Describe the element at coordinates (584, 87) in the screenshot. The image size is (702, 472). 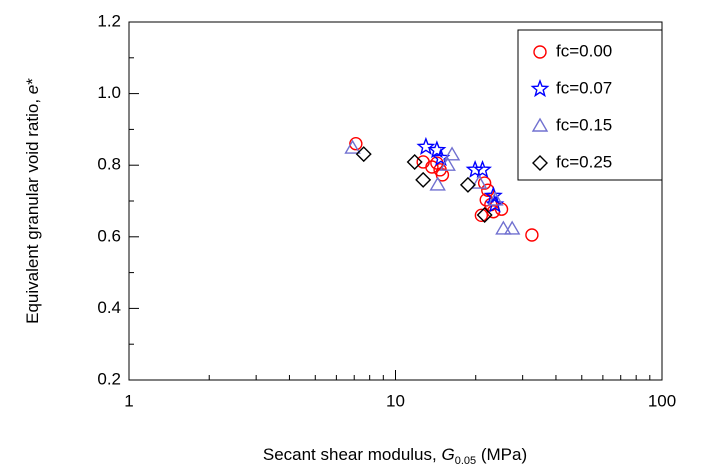
I see `legend-label: fc=0.07` at that location.